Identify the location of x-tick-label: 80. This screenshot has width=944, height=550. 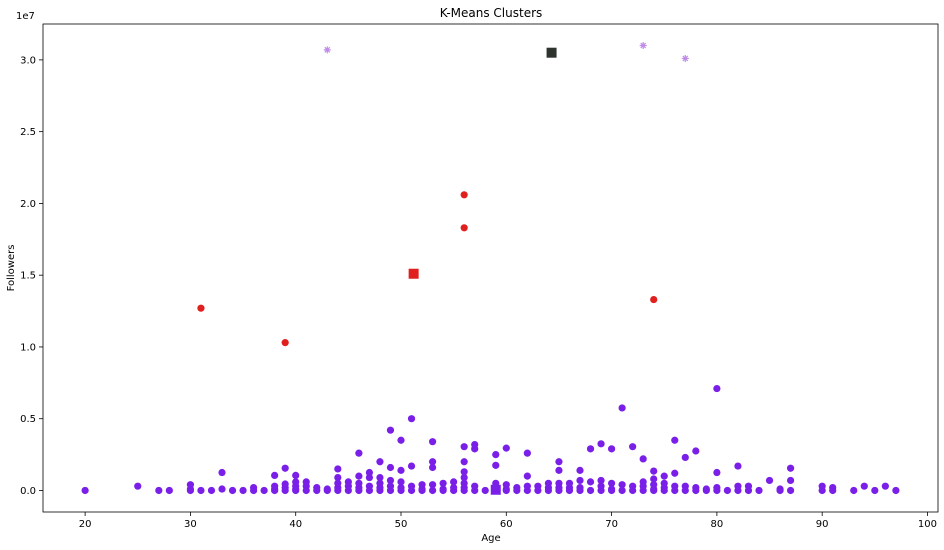
(717, 524).